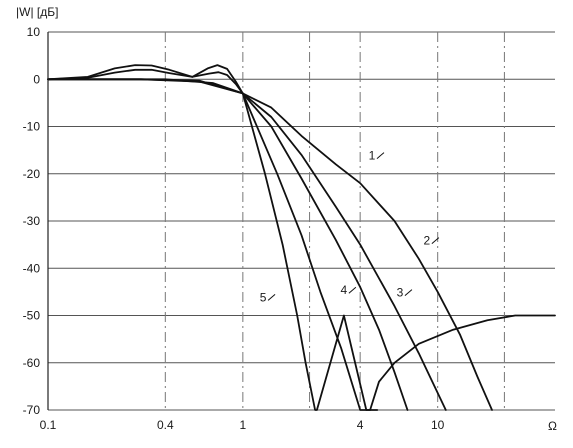 The height and width of the screenshot is (448, 573). What do you see at coordinates (32, 363) in the screenshot?
I see `y-tick-label: -60` at bounding box center [32, 363].